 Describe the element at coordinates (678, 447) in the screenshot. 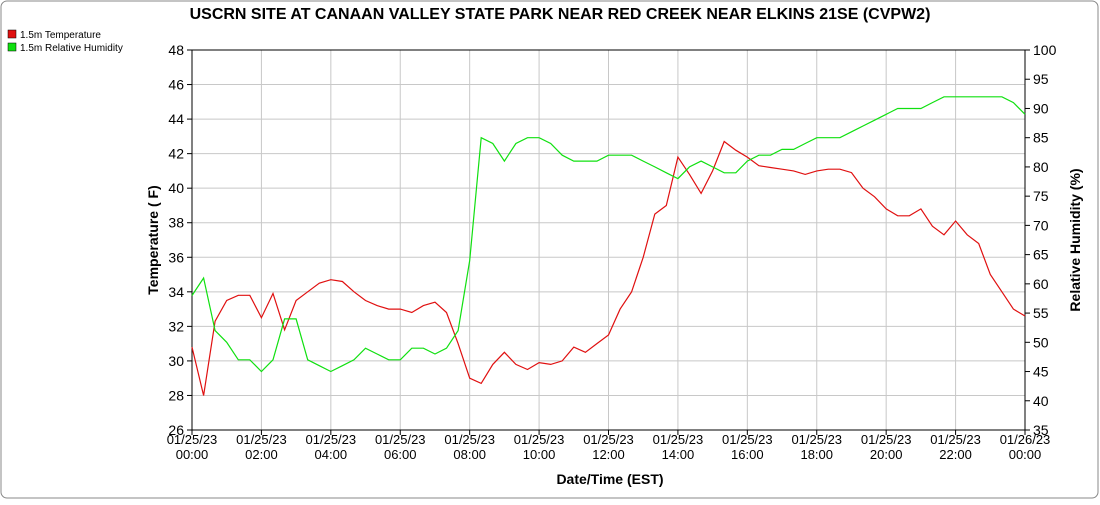

I see `x-tick-label: 01/25/23 14:00` at that location.